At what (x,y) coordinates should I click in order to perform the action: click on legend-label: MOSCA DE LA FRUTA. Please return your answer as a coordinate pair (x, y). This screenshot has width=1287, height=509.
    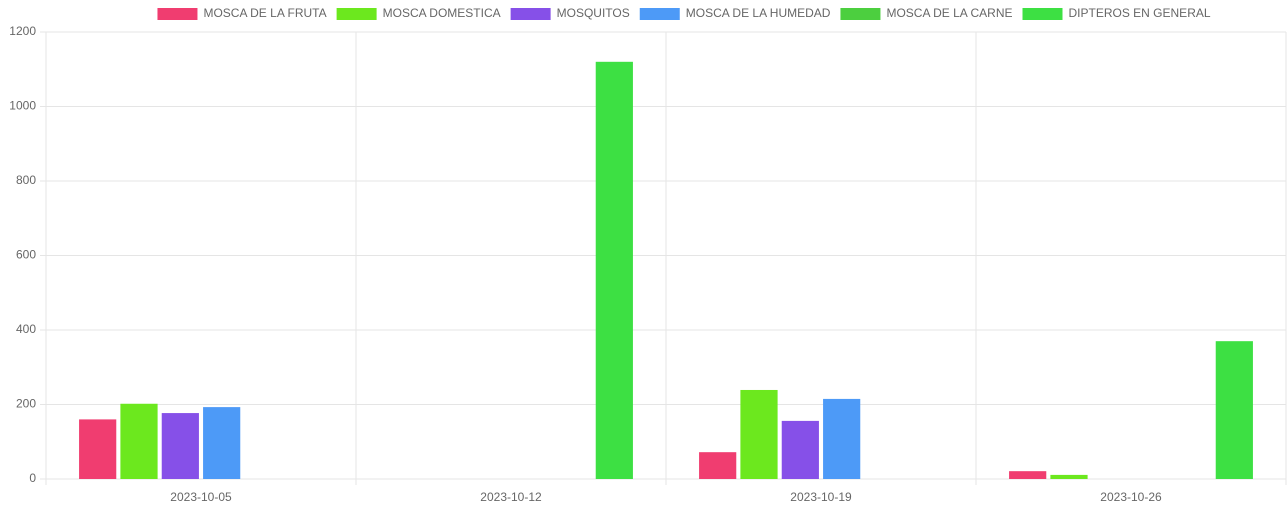
    Looking at the image, I should click on (264, 13).